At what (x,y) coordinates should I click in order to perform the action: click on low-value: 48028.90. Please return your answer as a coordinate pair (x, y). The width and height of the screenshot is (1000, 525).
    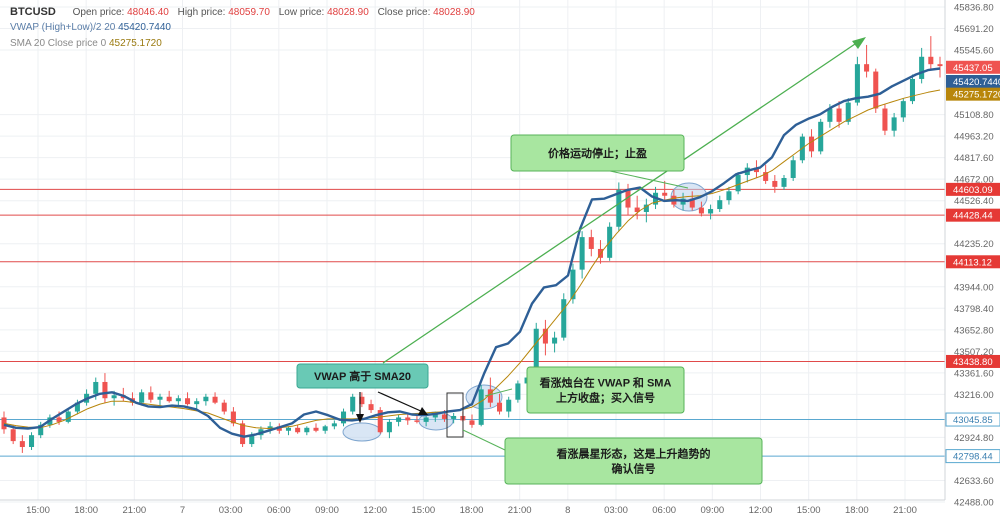
    Looking at the image, I should click on (348, 12).